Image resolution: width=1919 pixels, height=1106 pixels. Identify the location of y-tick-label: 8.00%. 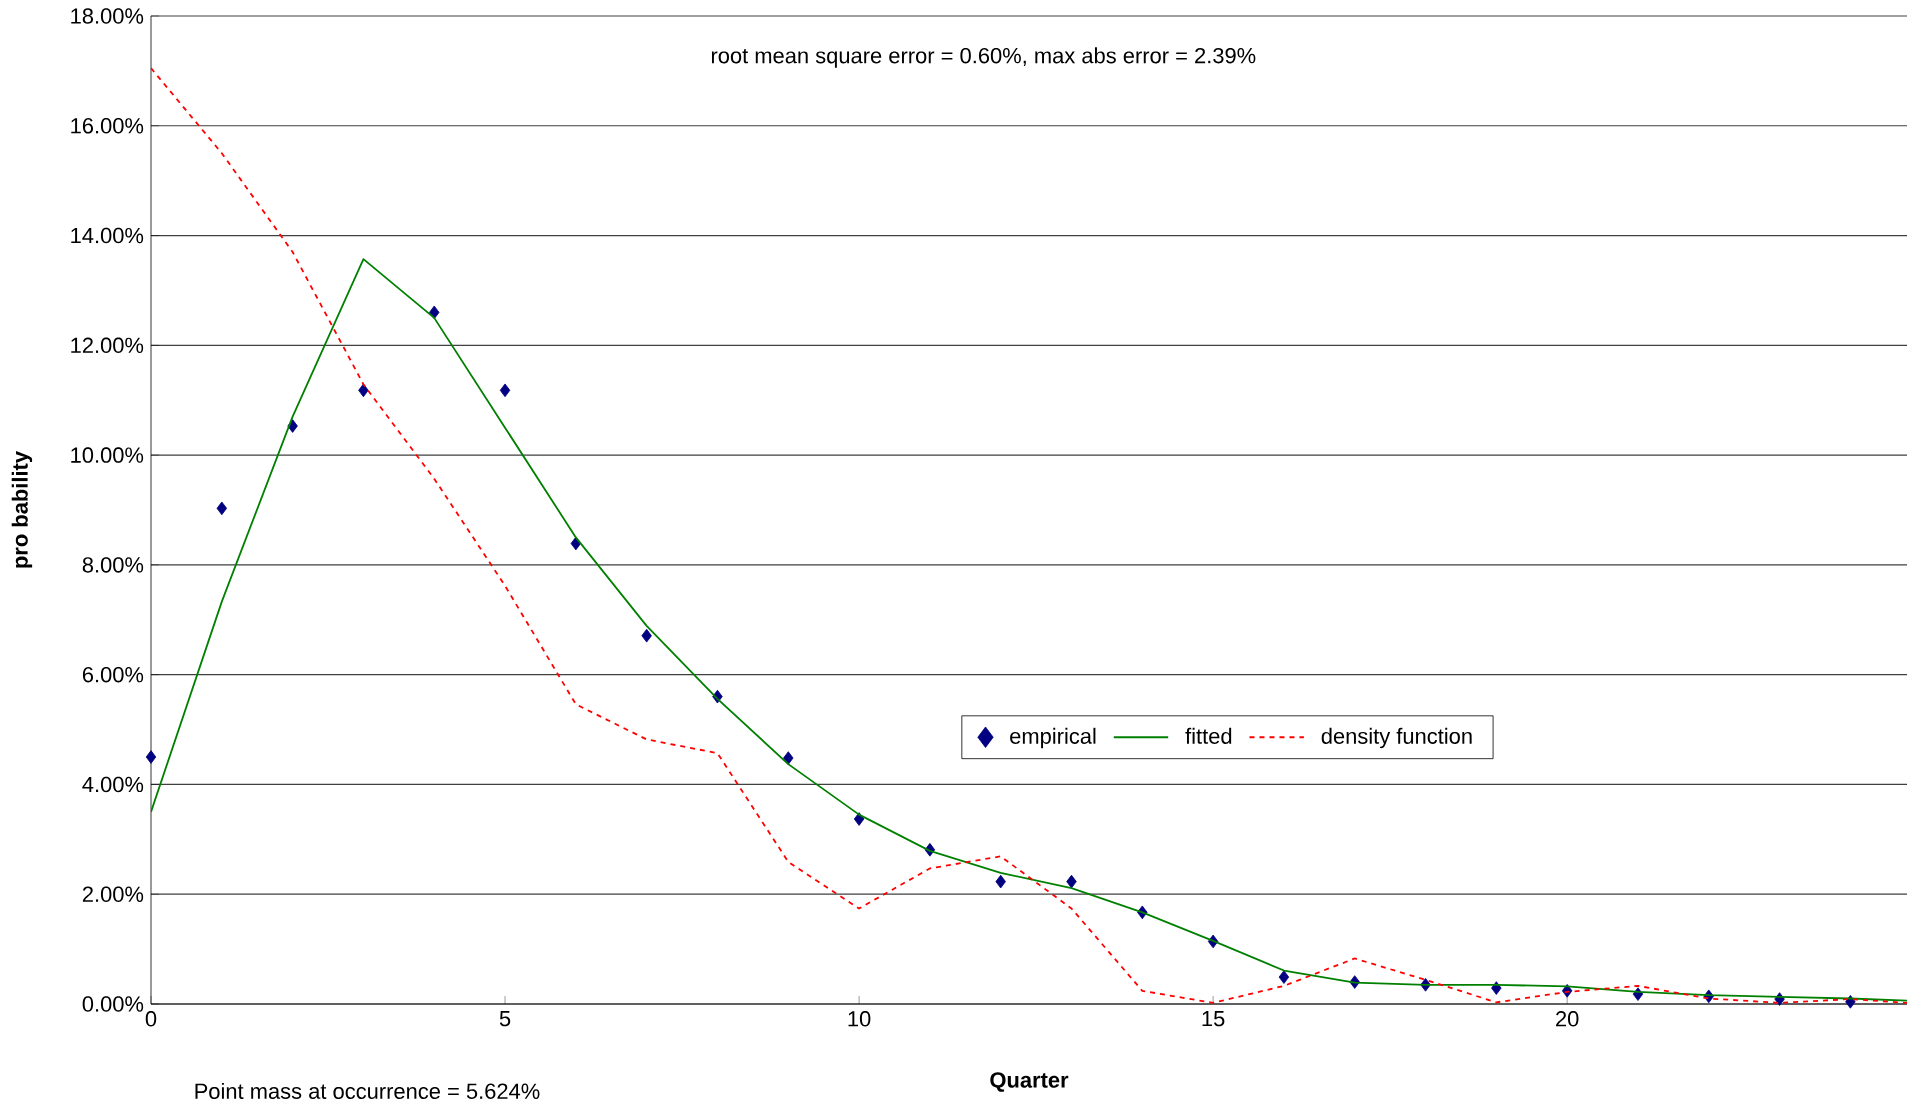
(113, 565).